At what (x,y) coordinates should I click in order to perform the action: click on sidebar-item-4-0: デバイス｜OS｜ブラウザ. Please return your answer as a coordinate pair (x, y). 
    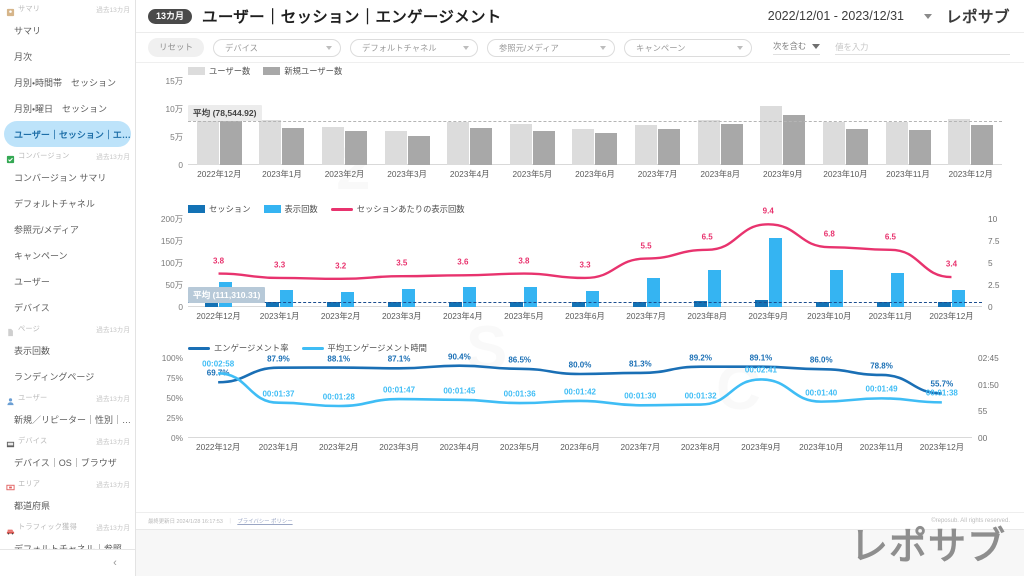
    Looking at the image, I should click on (65, 462).